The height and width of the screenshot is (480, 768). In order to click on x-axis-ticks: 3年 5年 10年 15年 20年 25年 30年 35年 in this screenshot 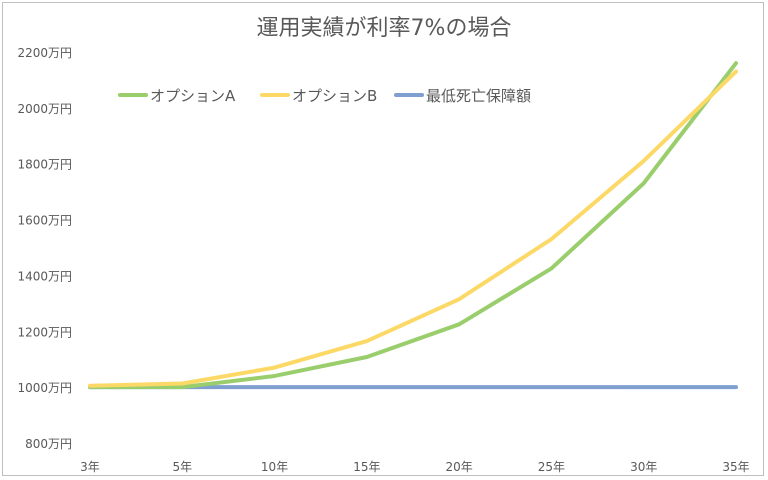, I will do `click(414, 467)`.